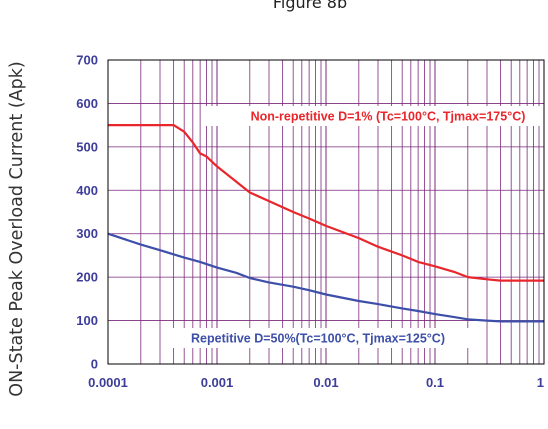 The image size is (548, 429). Describe the element at coordinates (87, 277) in the screenshot. I see `y-tick-label: 200` at that location.